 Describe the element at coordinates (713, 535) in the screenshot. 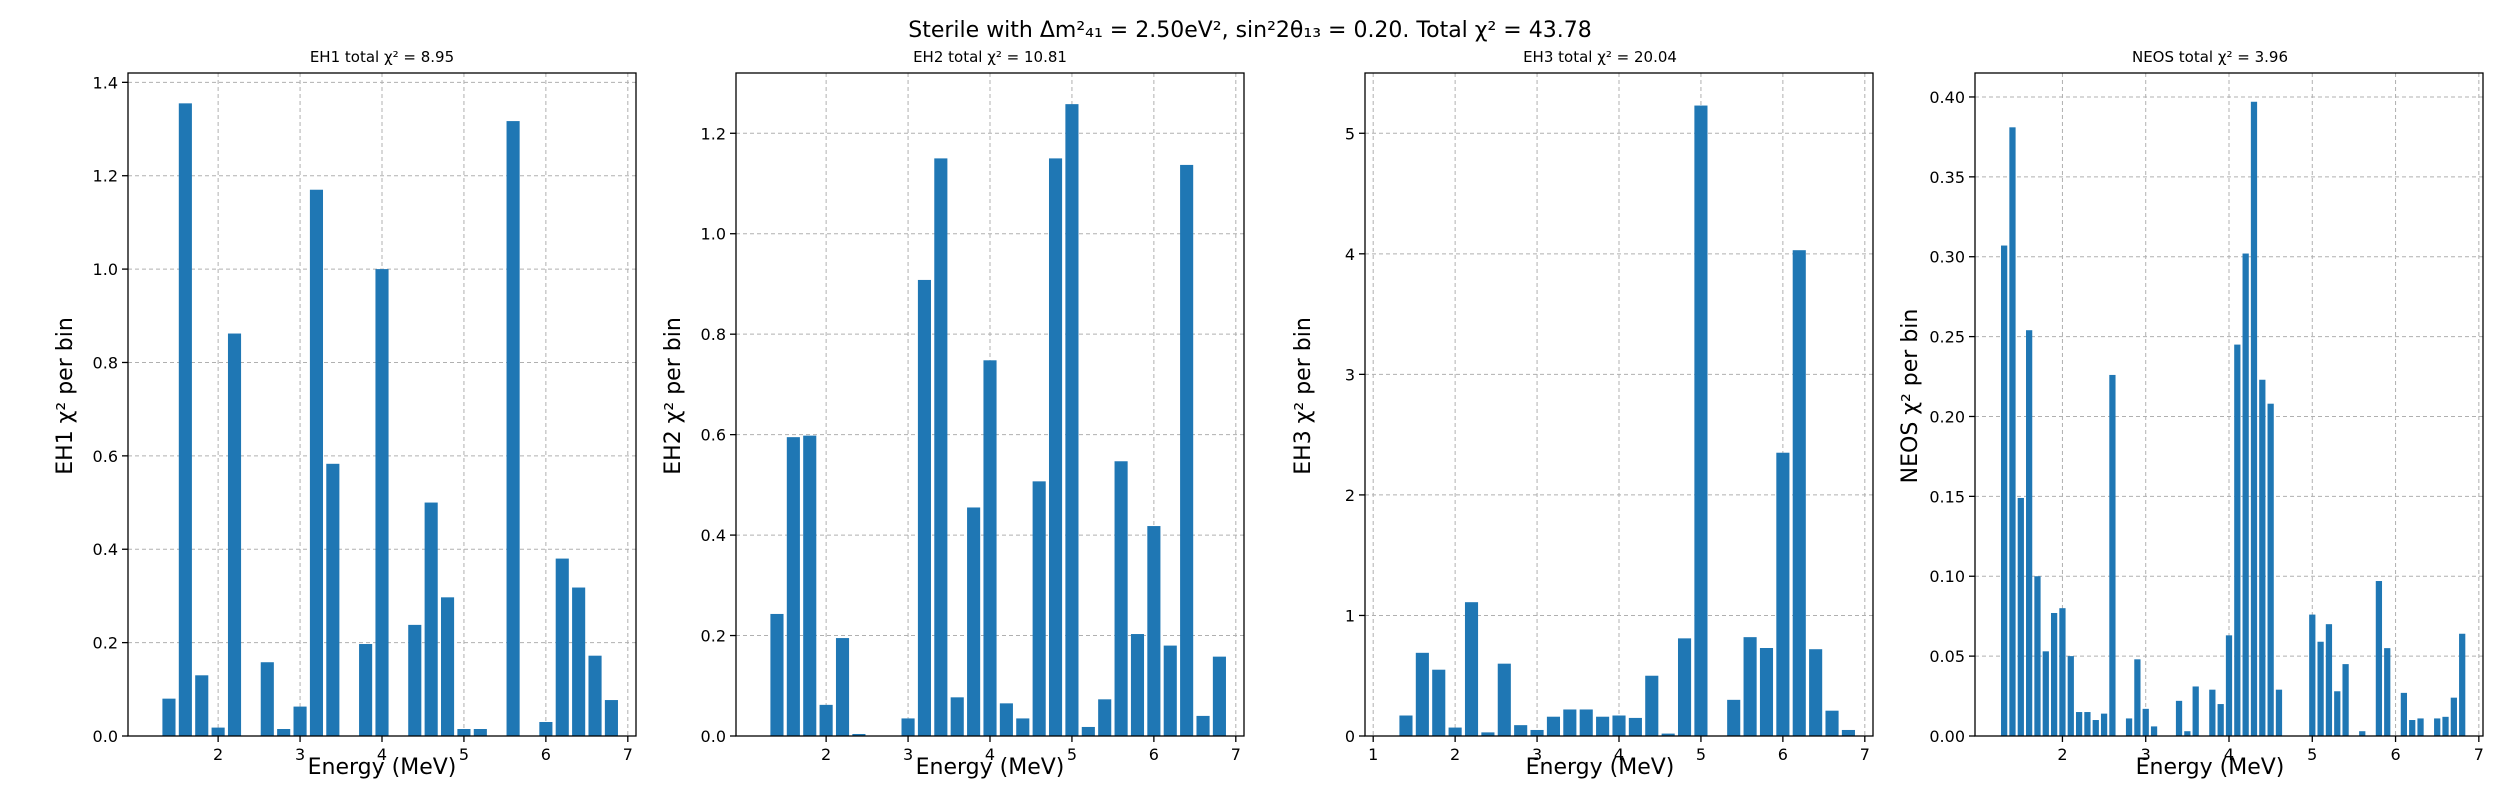

I see `y-tick-label: 0.4` at that location.